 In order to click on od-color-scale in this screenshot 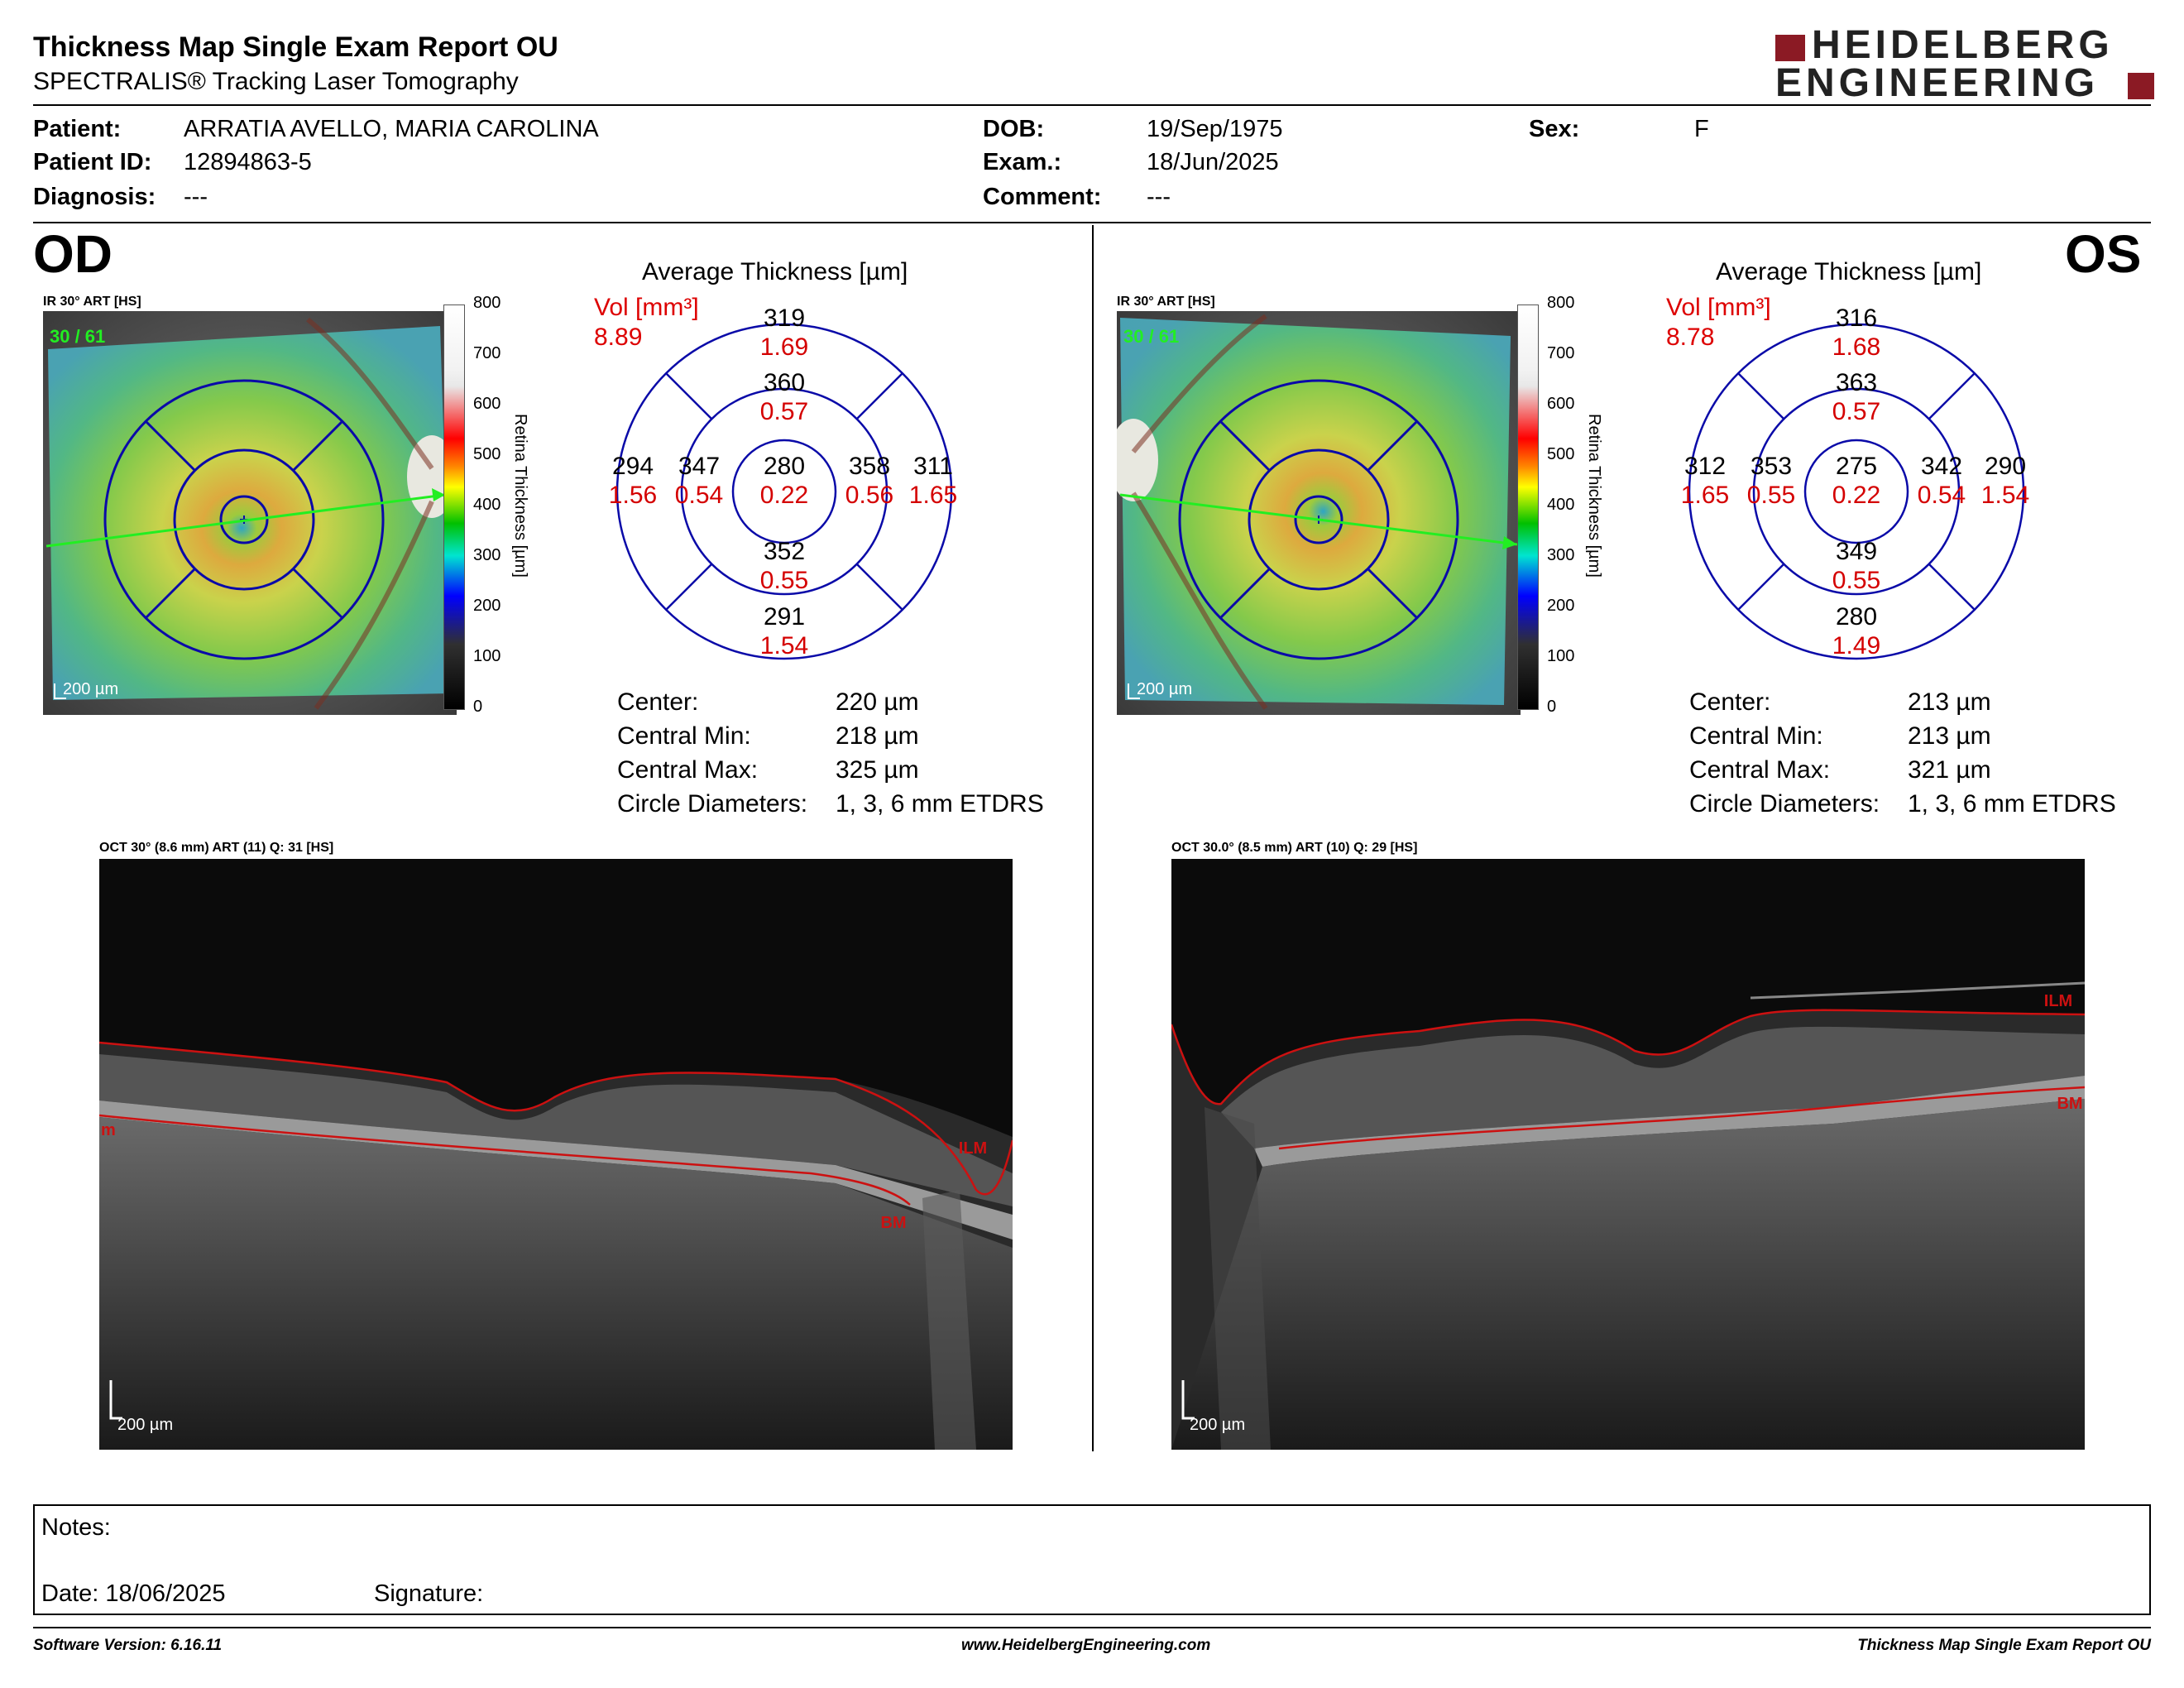, I will do `click(454, 507)`.